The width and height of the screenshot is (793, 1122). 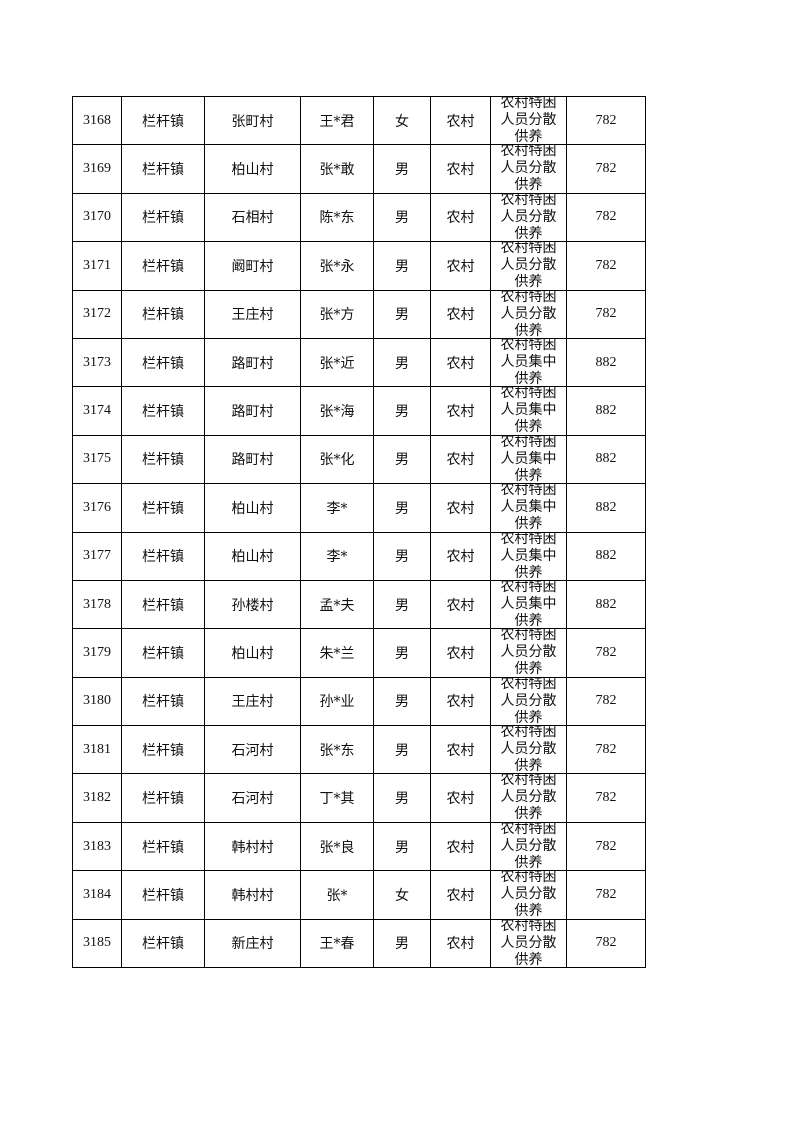 I want to click on name-cell: 张*化, so click(x=337, y=459).